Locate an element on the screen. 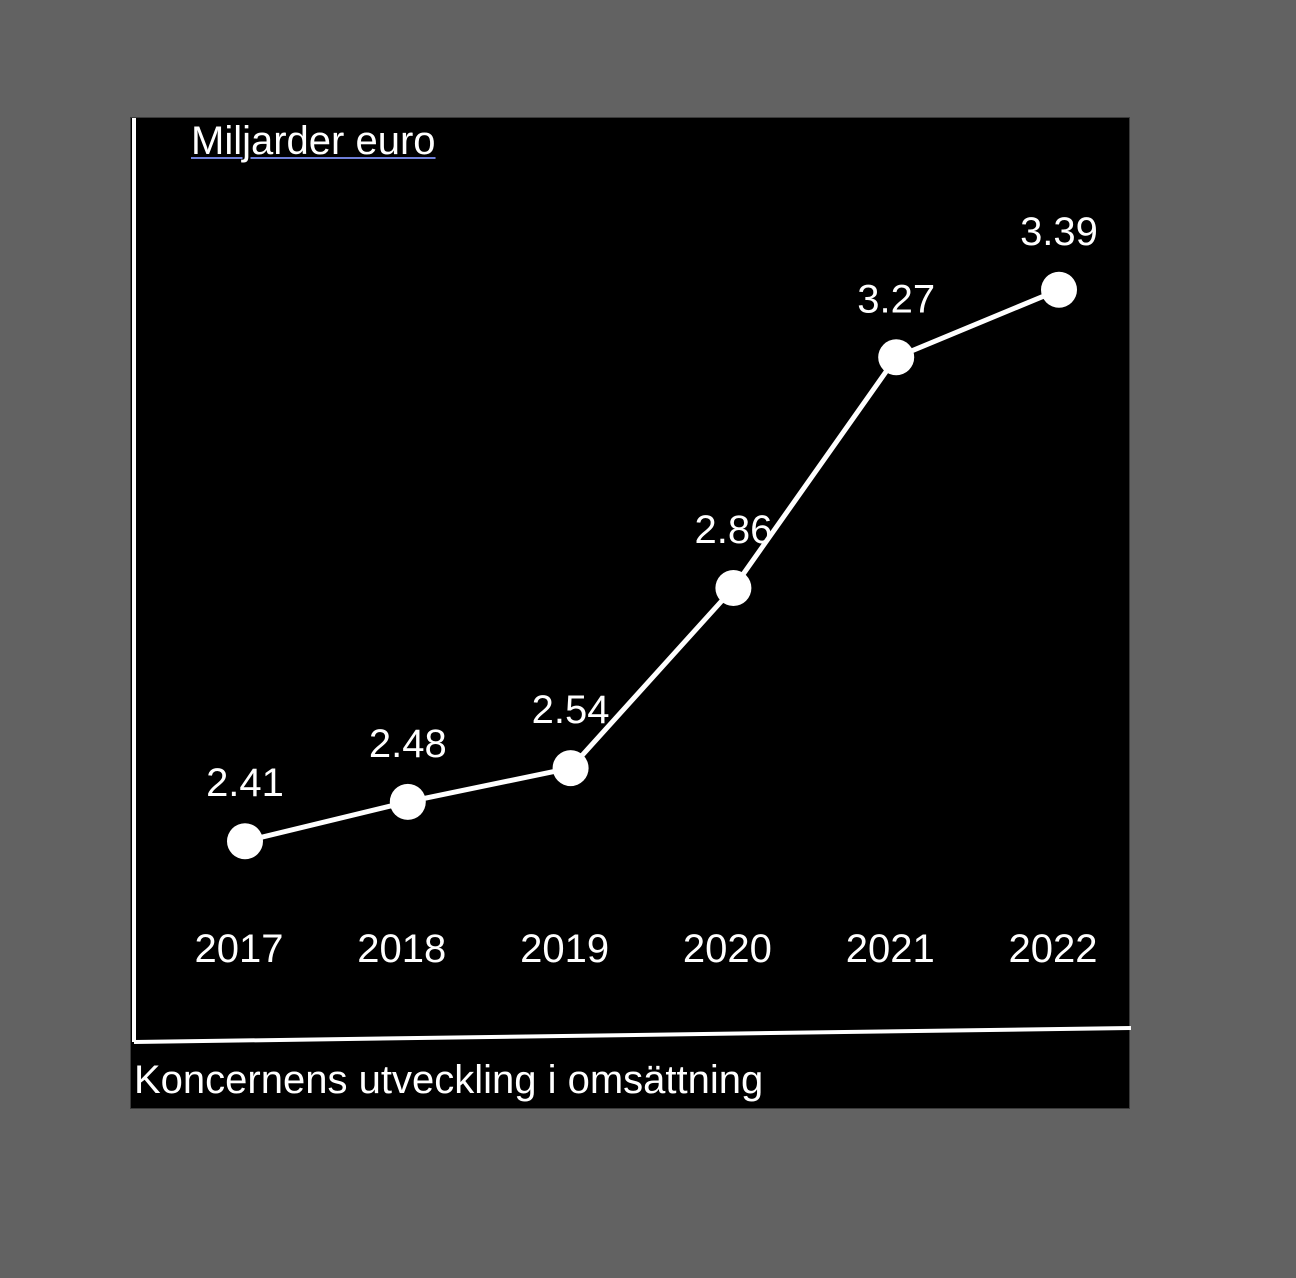  x-tick-label-2019: 2019 is located at coordinates (564, 949).